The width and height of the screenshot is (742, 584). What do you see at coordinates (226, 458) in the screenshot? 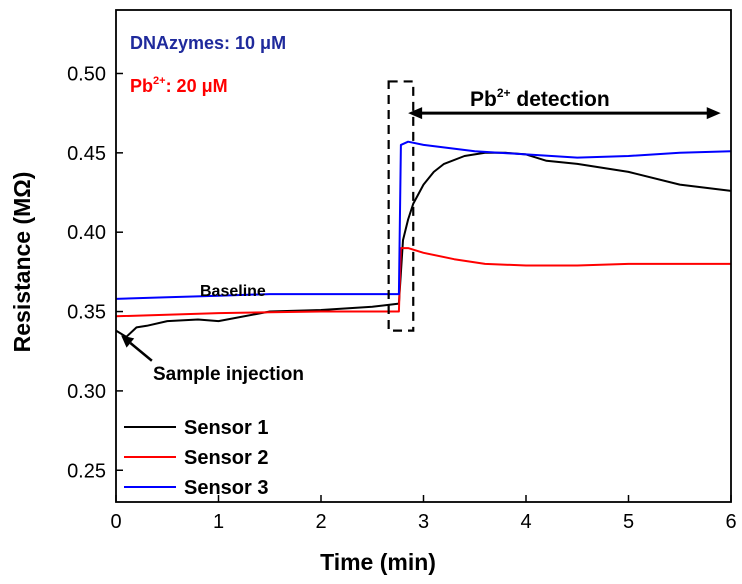
I see `legend-label-sensor-2: Sensor 2` at bounding box center [226, 458].